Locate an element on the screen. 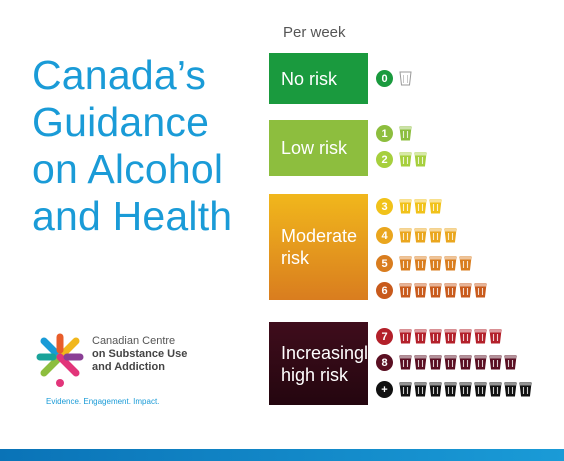 The width and height of the screenshot is (564, 461). risk-block-low-risk: Low risk is located at coordinates (318, 148).